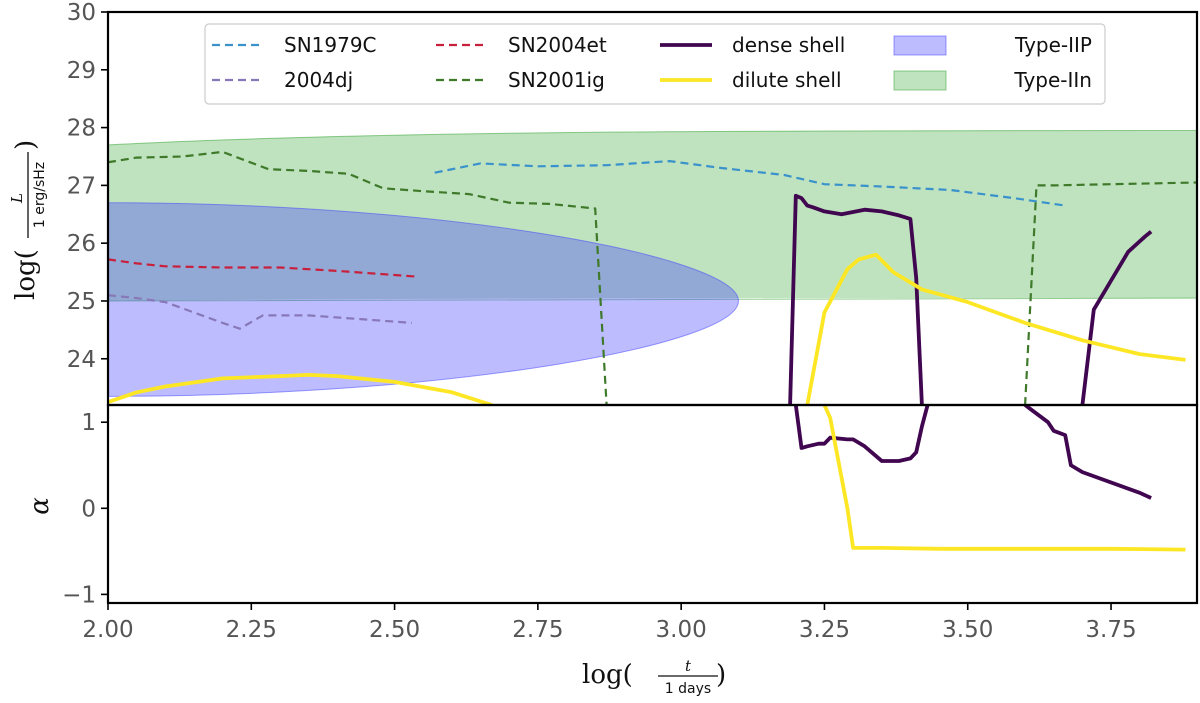  What do you see at coordinates (17, 198) in the screenshot?
I see `ylabel-numerator: L` at bounding box center [17, 198].